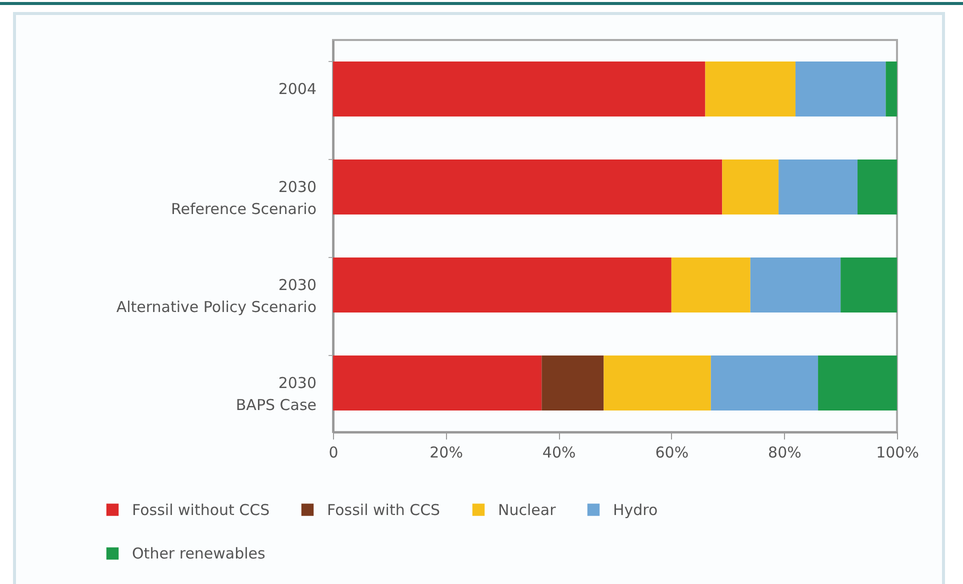 The width and height of the screenshot is (963, 584). What do you see at coordinates (559, 453) in the screenshot?
I see `x-tick-label: 40%` at bounding box center [559, 453].